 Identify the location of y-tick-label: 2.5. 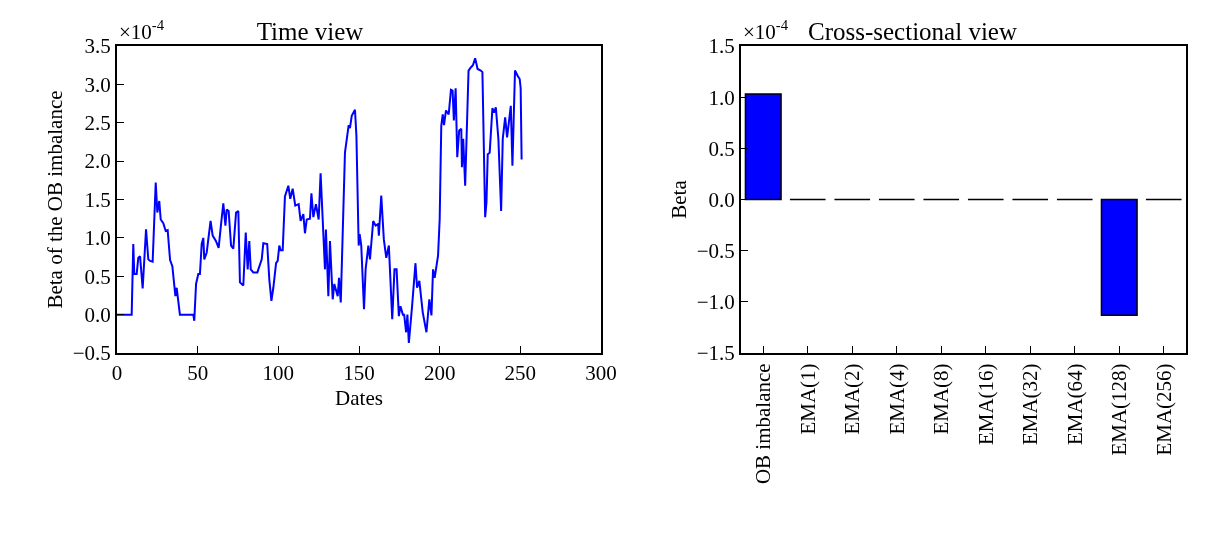
(97, 123).